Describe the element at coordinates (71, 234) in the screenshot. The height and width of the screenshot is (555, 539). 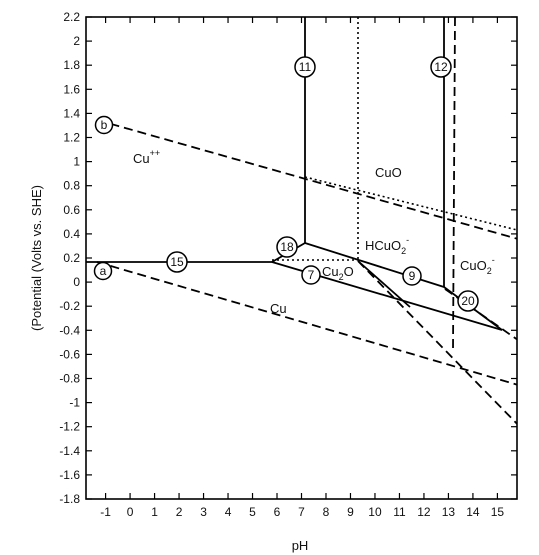
I see `y-tick-label: 0.4` at that location.